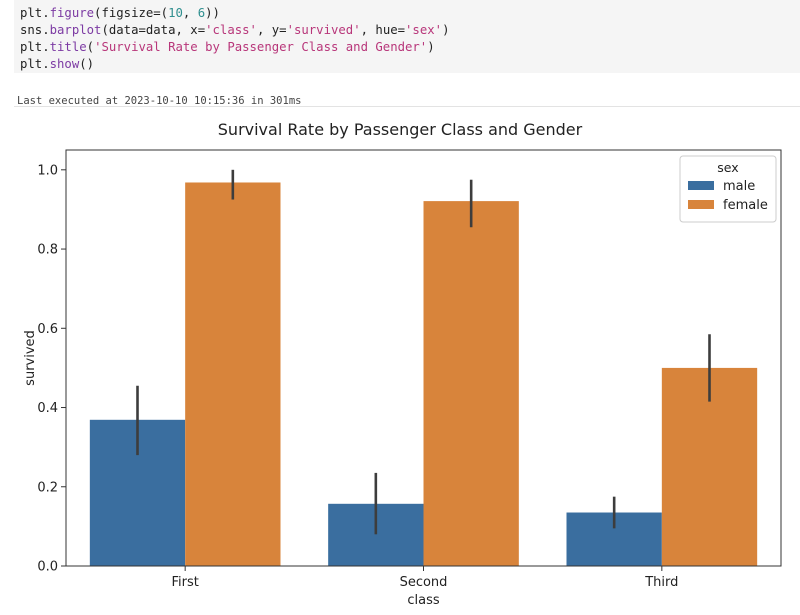 This screenshot has width=800, height=615. Describe the element at coordinates (30, 358) in the screenshot. I see `y-axis-label: survived` at that location.